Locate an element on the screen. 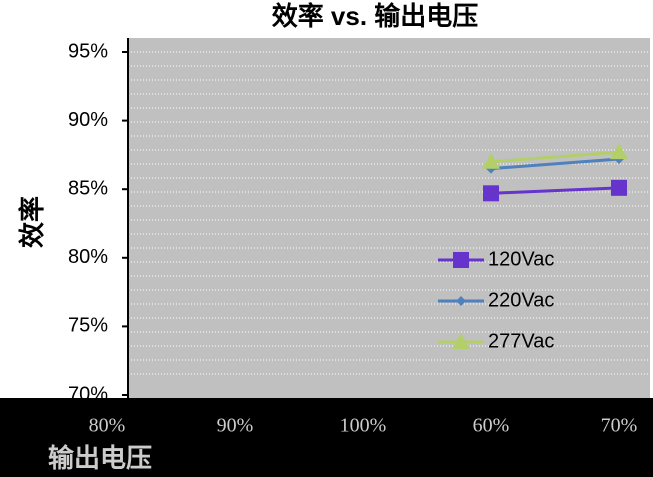 The height and width of the screenshot is (477, 653). y-axis-title: 效率 is located at coordinates (32, 222).